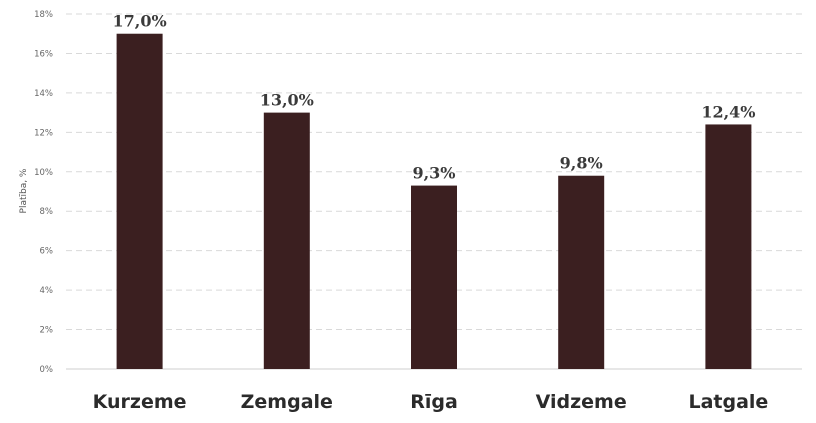 The width and height of the screenshot is (816, 423). I want to click on x-axis-categories: Kurzeme Zemgale Rīga Vidzeme Latgale, so click(431, 402).